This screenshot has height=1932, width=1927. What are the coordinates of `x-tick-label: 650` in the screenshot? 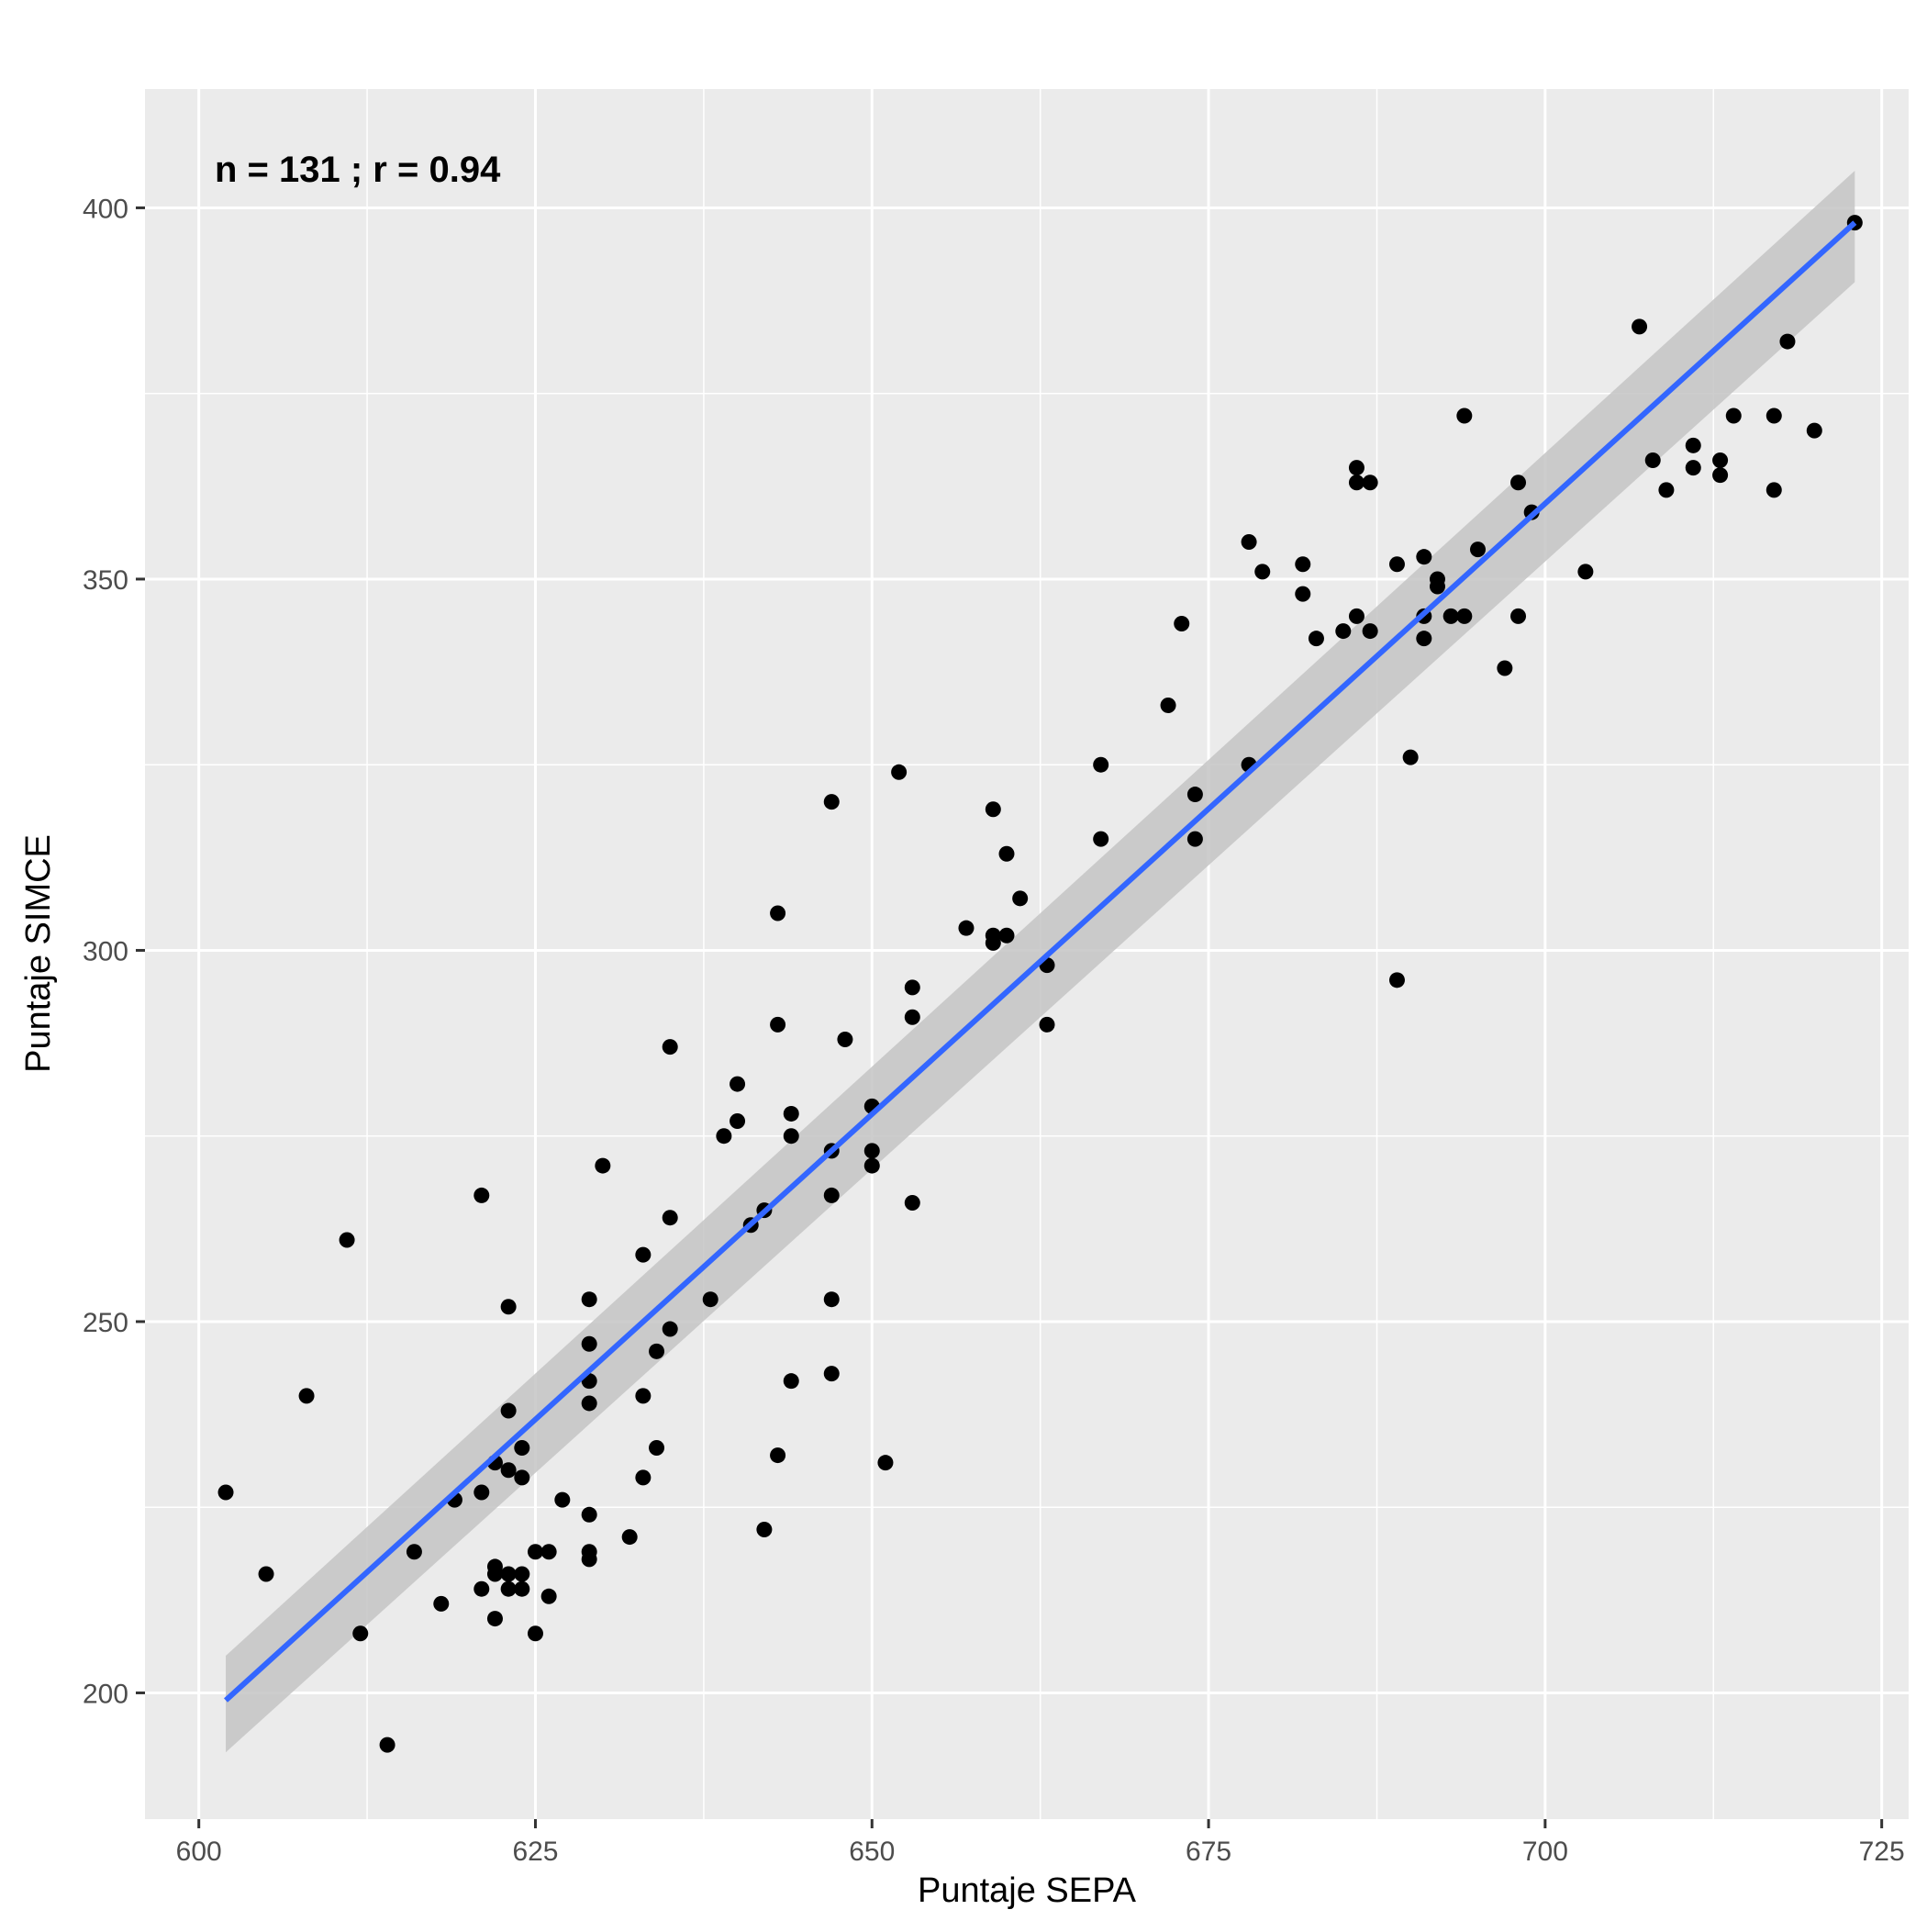 It's located at (872, 1852).